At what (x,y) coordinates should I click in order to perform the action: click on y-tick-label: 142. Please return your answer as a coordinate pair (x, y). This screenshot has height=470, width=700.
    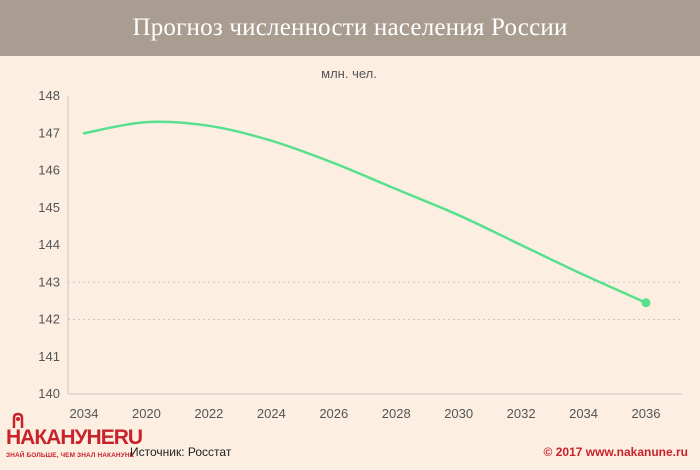
    Looking at the image, I should click on (49, 319).